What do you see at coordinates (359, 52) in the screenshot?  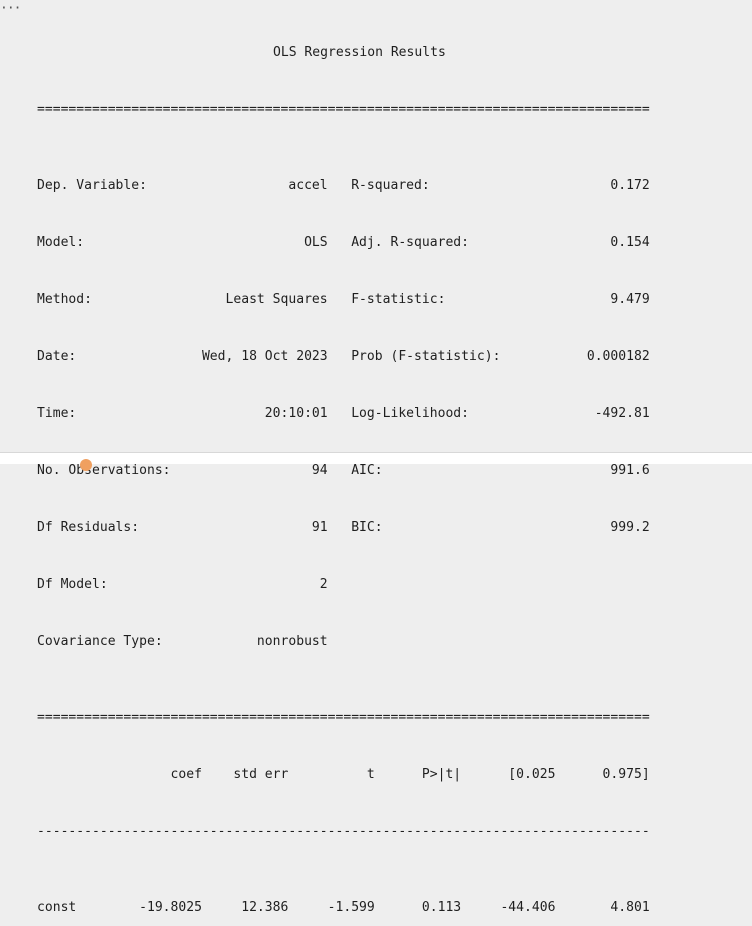 I see `report-title-text: OLS Regression Results` at bounding box center [359, 52].